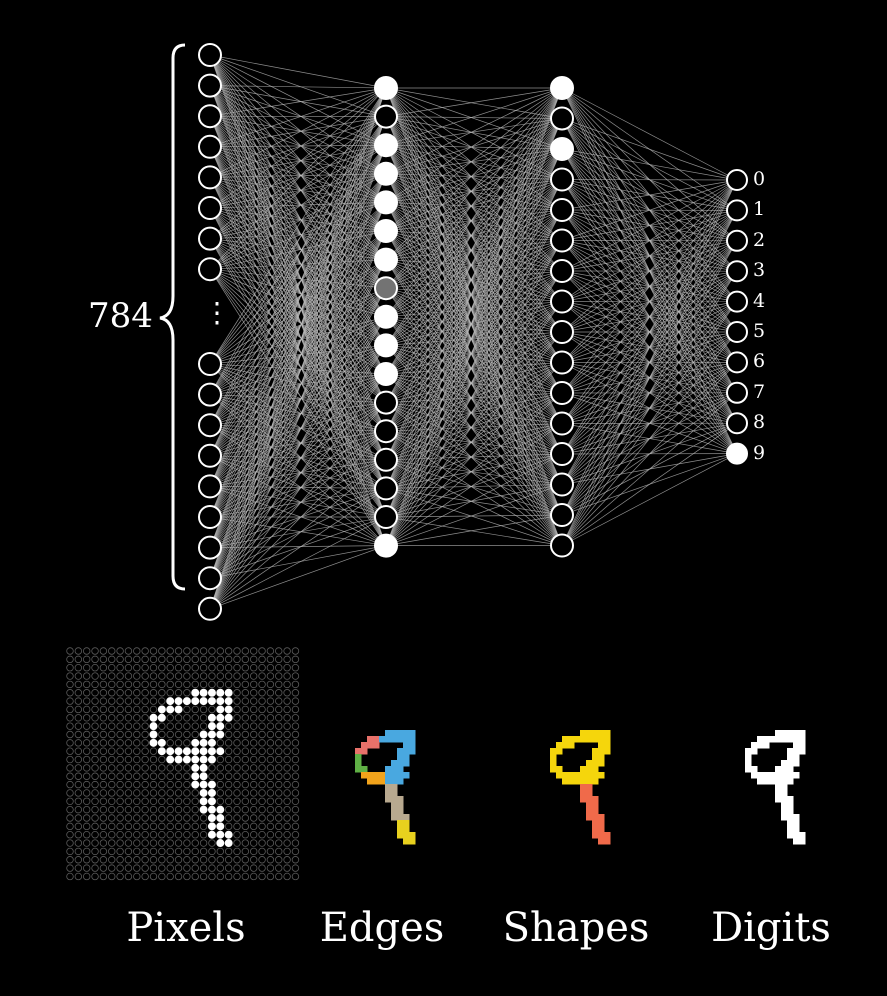 The height and width of the screenshot is (996, 887). Describe the element at coordinates (759, 391) in the screenshot. I see `output-digit-label: 7` at that location.